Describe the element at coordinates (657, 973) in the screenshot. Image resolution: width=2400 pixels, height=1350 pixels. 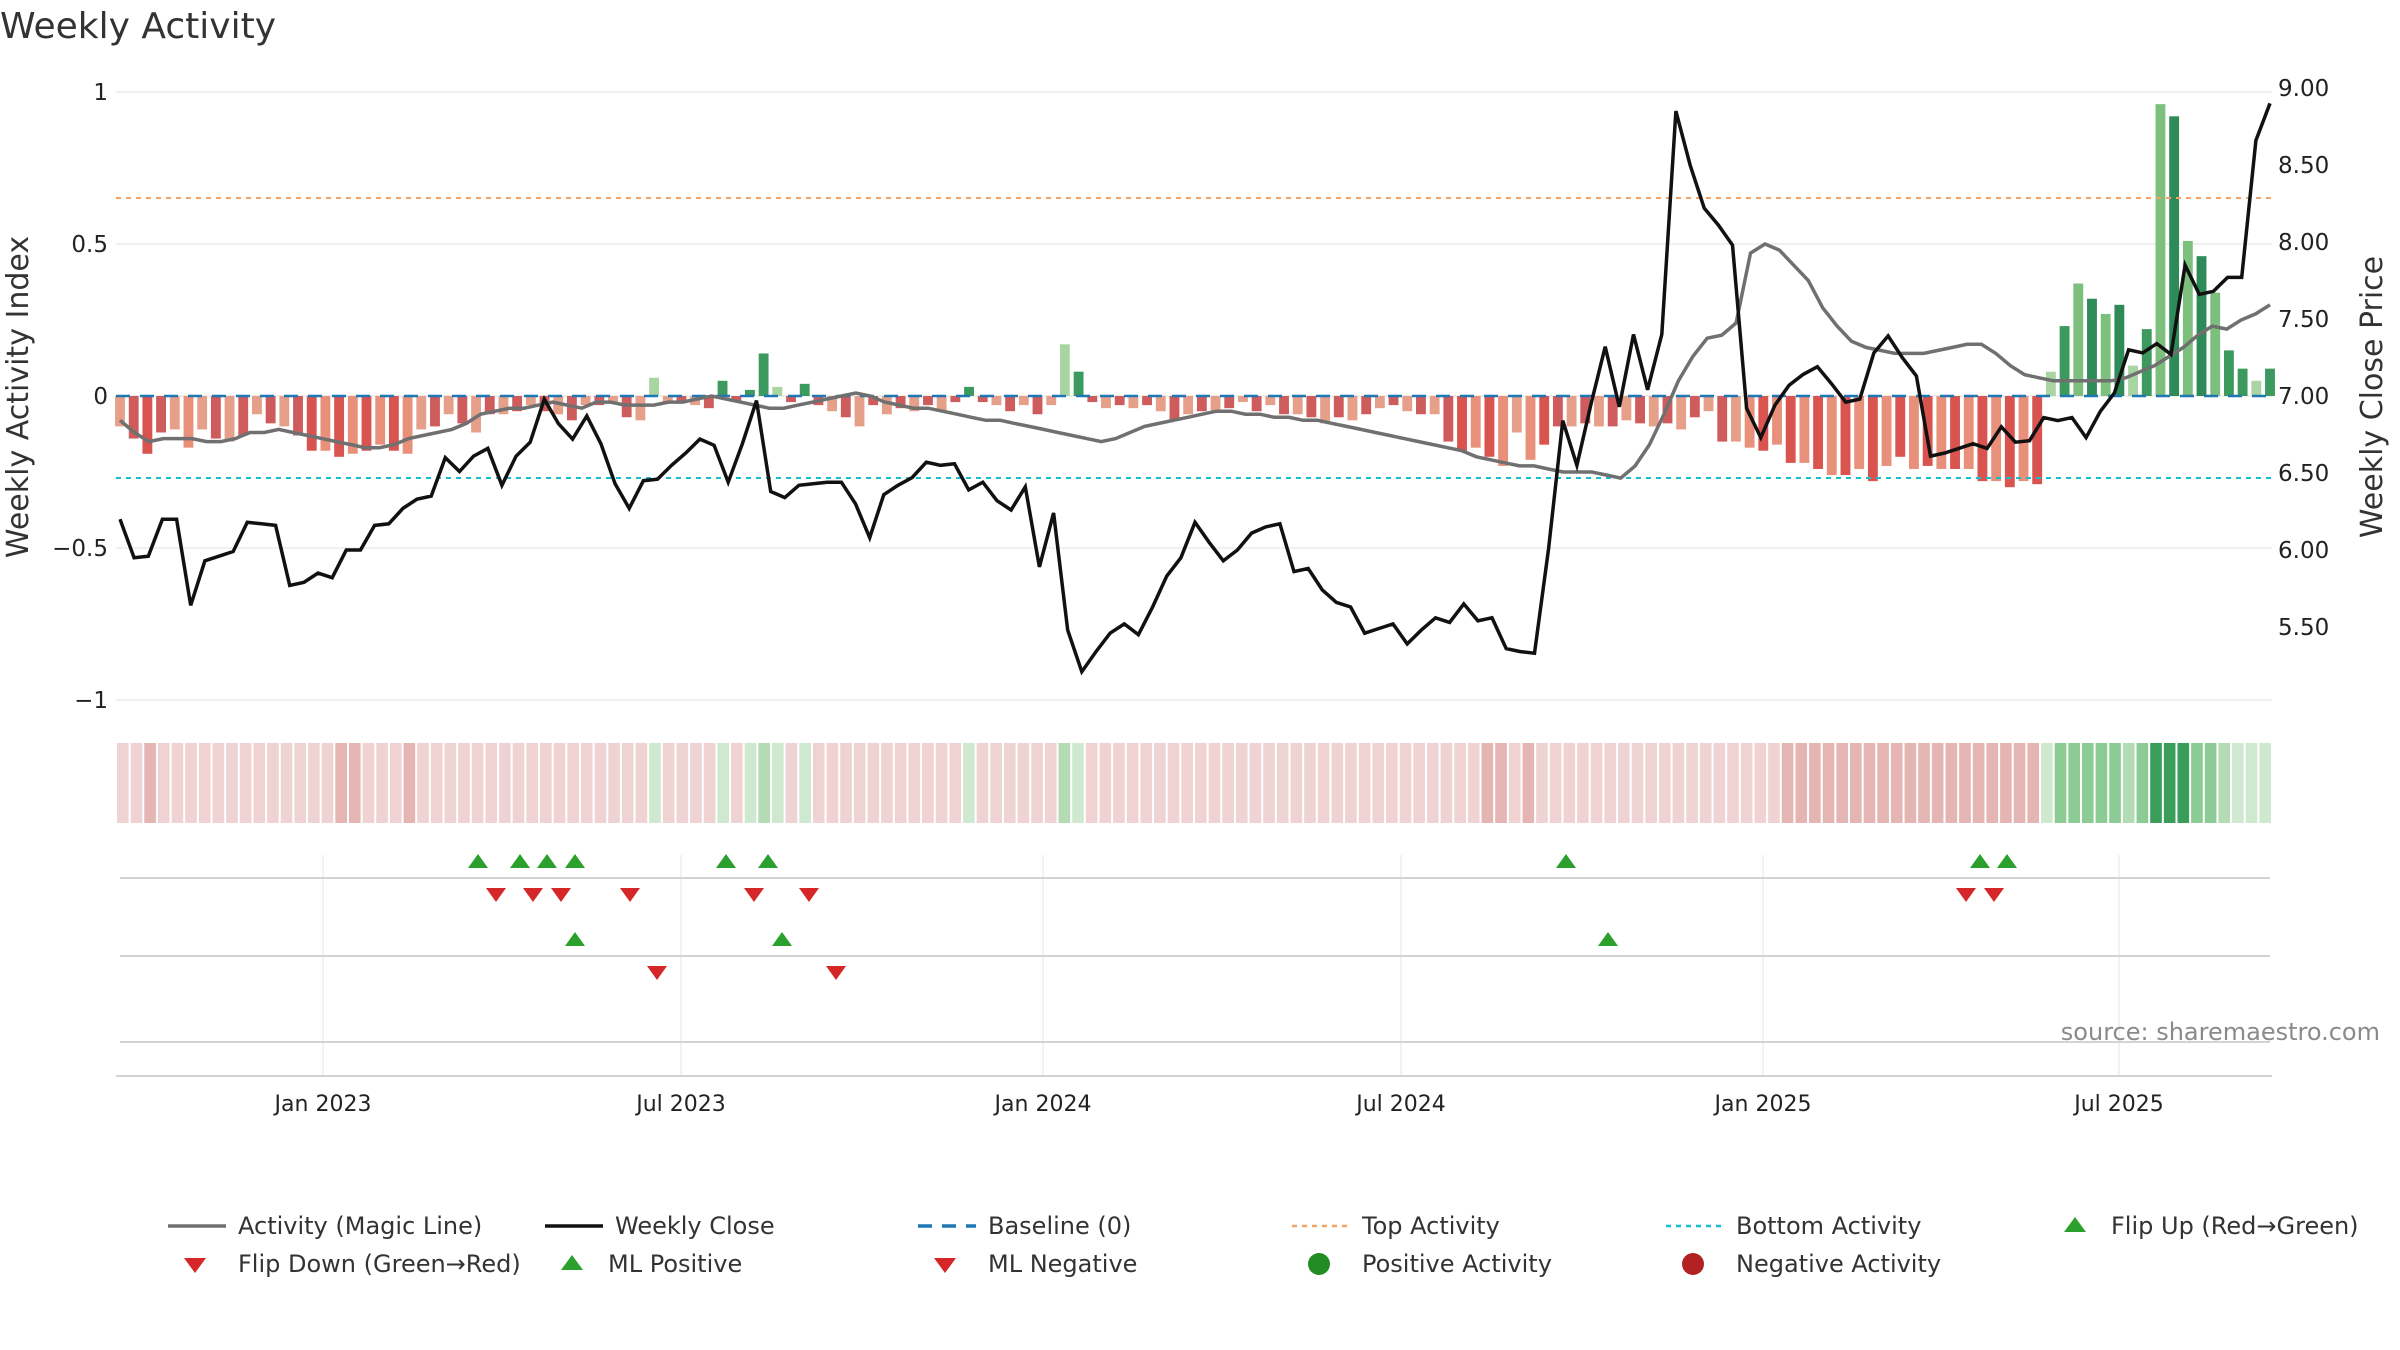
I see `ml-negative-marker` at that location.